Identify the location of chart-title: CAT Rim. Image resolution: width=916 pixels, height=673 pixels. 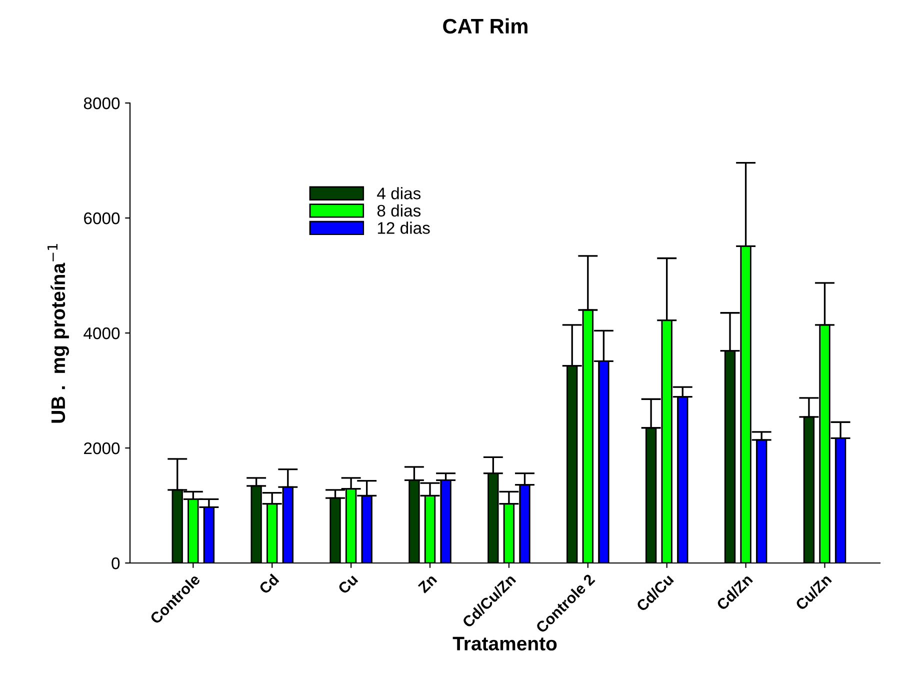
(485, 26).